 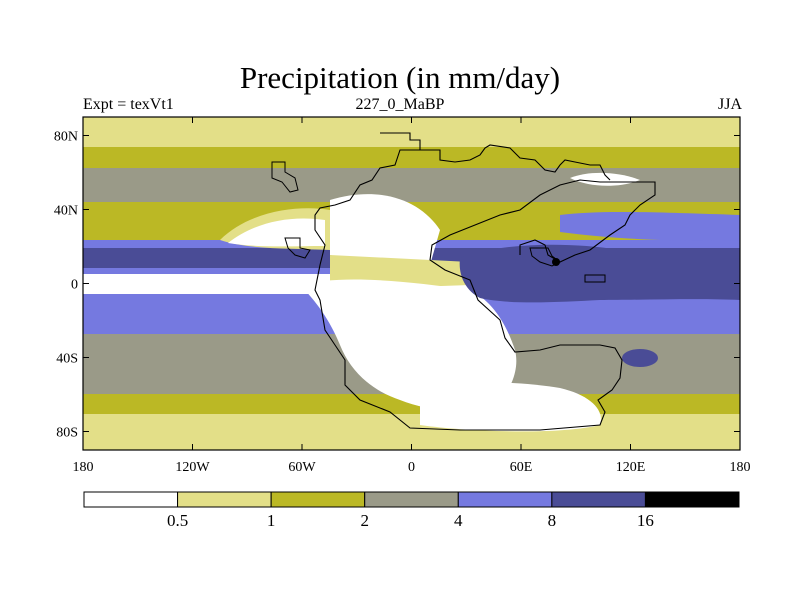 What do you see at coordinates (411, 510) in the screenshot?
I see `colorbar: 0.5 1 2 4 8 16` at bounding box center [411, 510].